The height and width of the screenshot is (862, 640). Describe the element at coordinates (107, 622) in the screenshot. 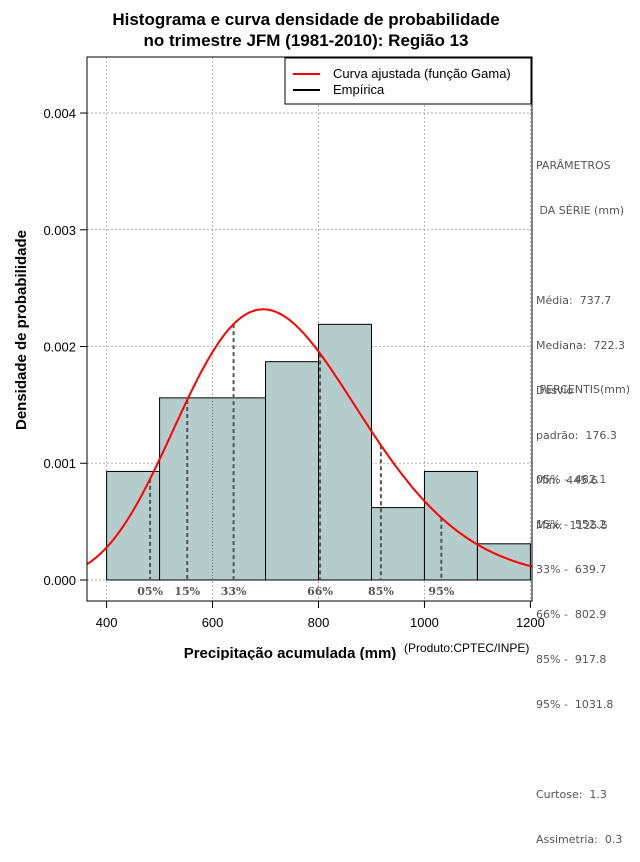

I see `x-tick-label: 400` at that location.